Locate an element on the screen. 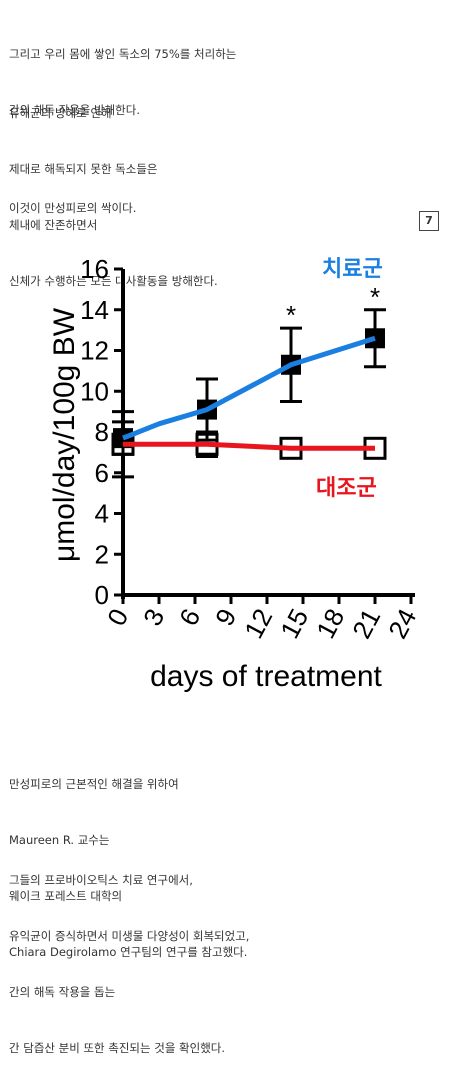 The image size is (456, 1076). text-line: 이것이 만성피로의 싹이다. is located at coordinates (73, 208).